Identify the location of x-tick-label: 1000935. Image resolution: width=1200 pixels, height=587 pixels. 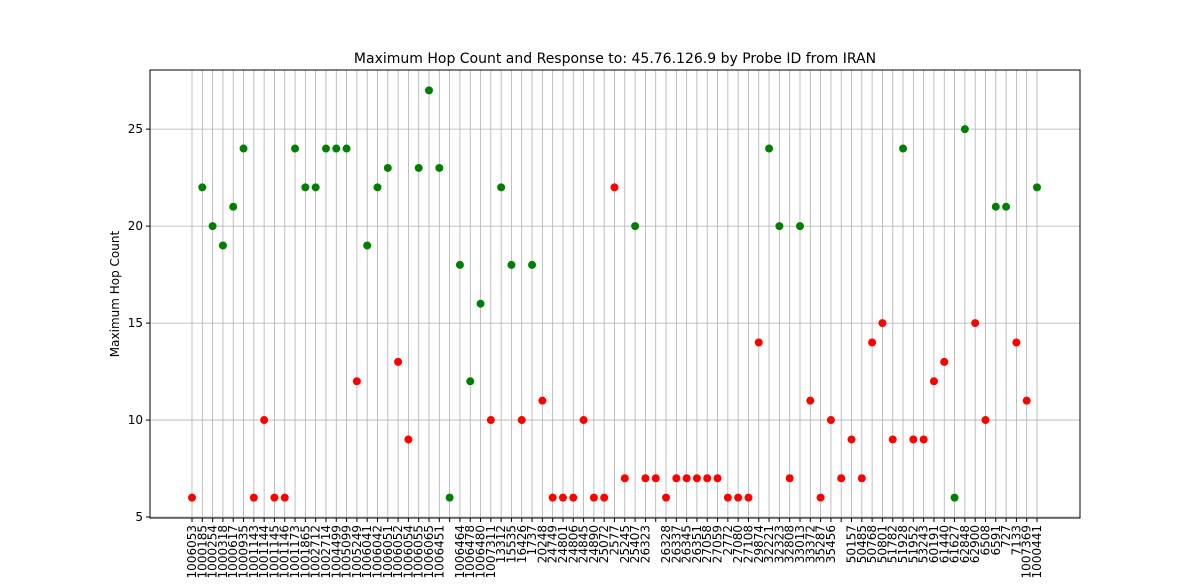
(244, 551).